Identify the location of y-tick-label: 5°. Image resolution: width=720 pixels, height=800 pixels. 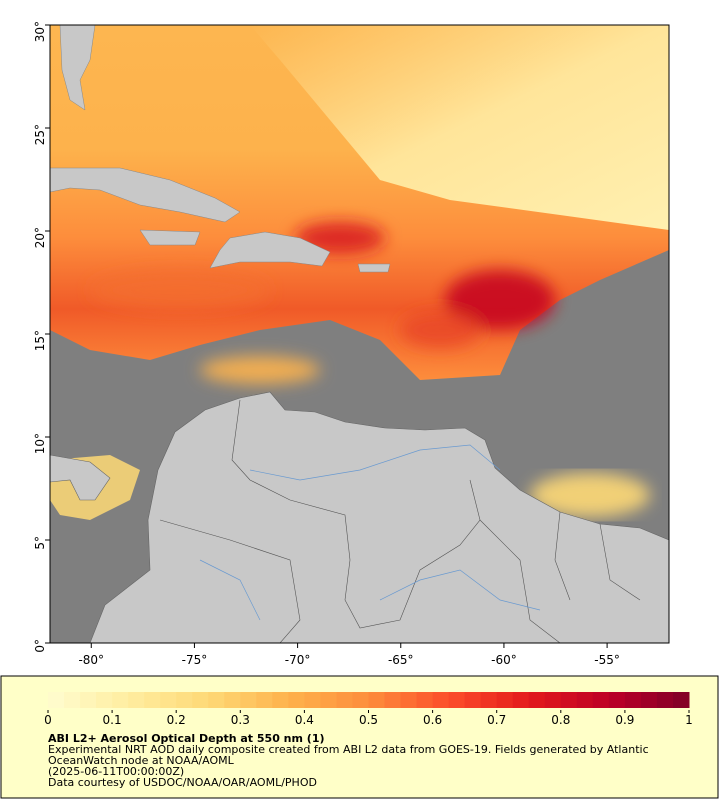
(40, 543).